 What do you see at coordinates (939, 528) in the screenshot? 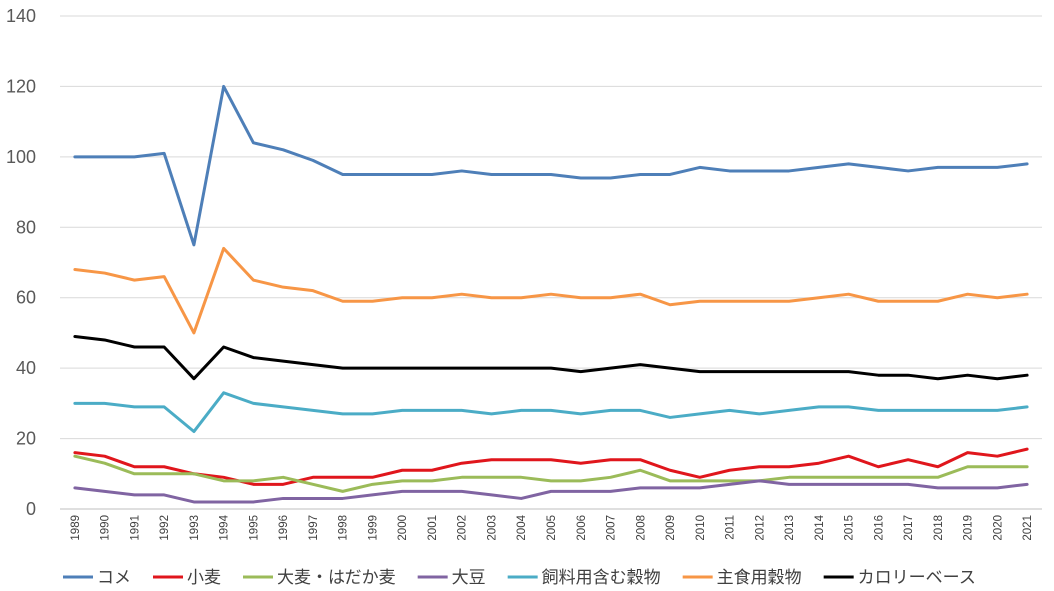
I see `x-tick-label: 2018` at bounding box center [939, 528].